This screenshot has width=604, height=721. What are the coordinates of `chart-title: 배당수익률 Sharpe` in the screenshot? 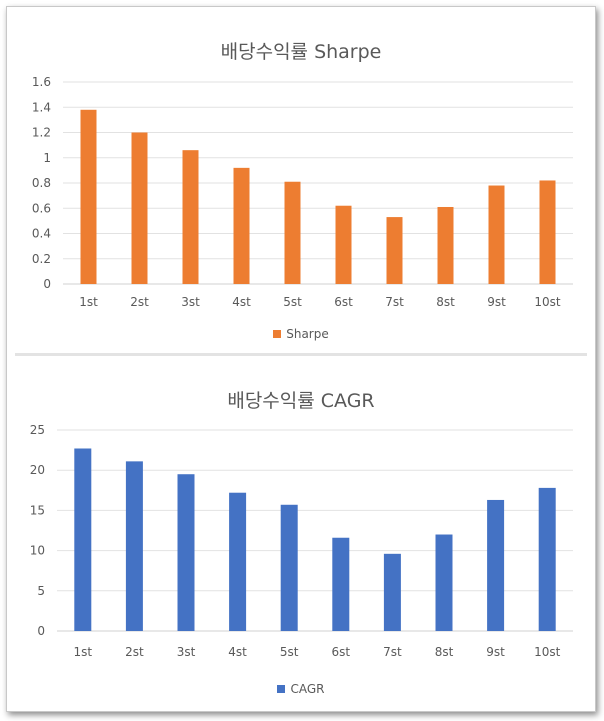 It's located at (301, 52).